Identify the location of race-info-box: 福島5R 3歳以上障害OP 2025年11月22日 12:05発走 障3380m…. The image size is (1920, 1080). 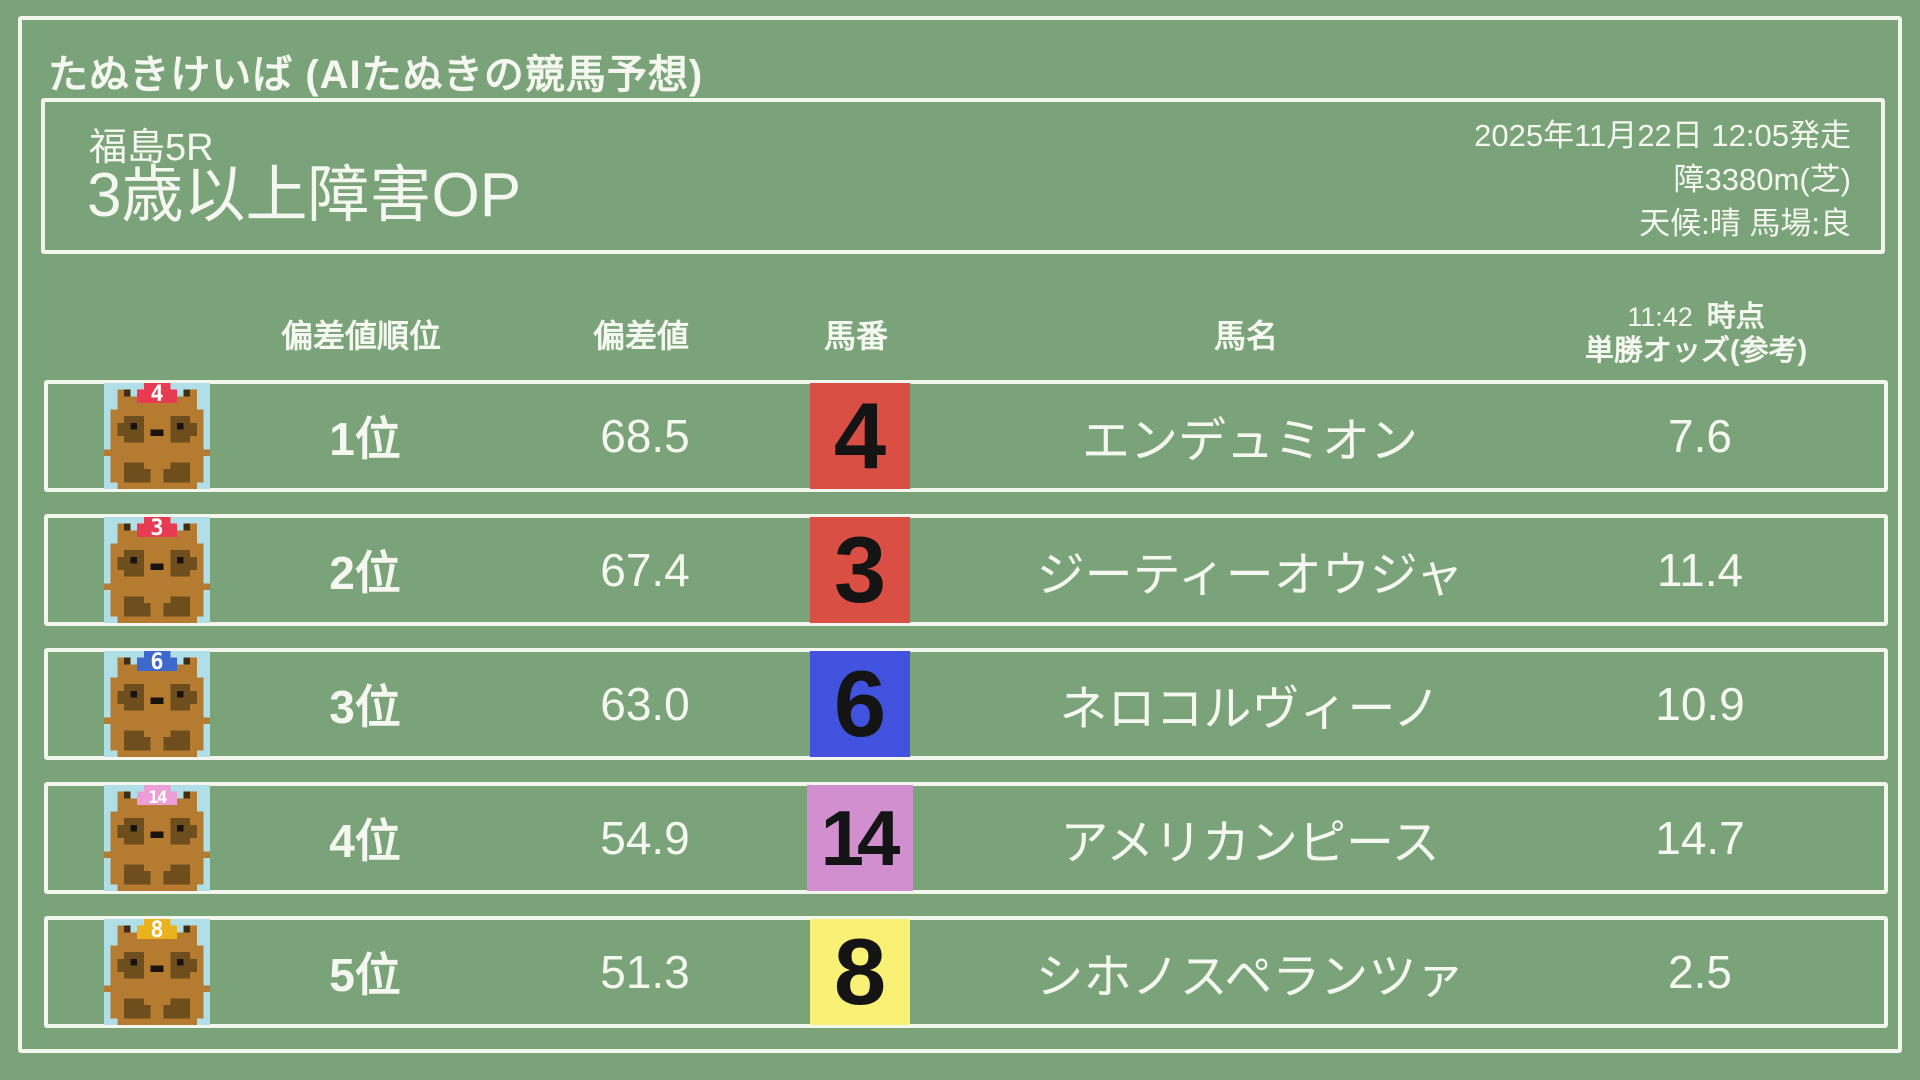
(963, 176).